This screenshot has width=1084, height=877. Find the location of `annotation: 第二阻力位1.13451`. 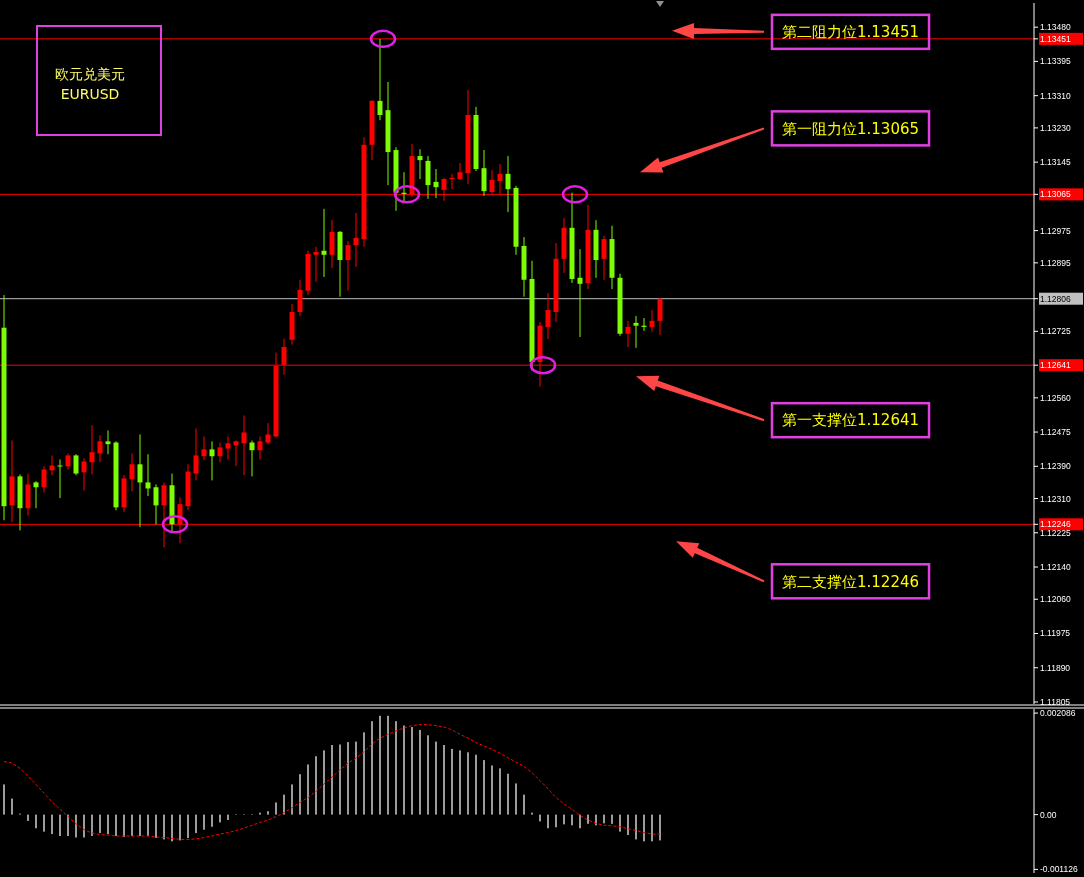

annotation: 第二阻力位1.13451 is located at coordinates (851, 32).